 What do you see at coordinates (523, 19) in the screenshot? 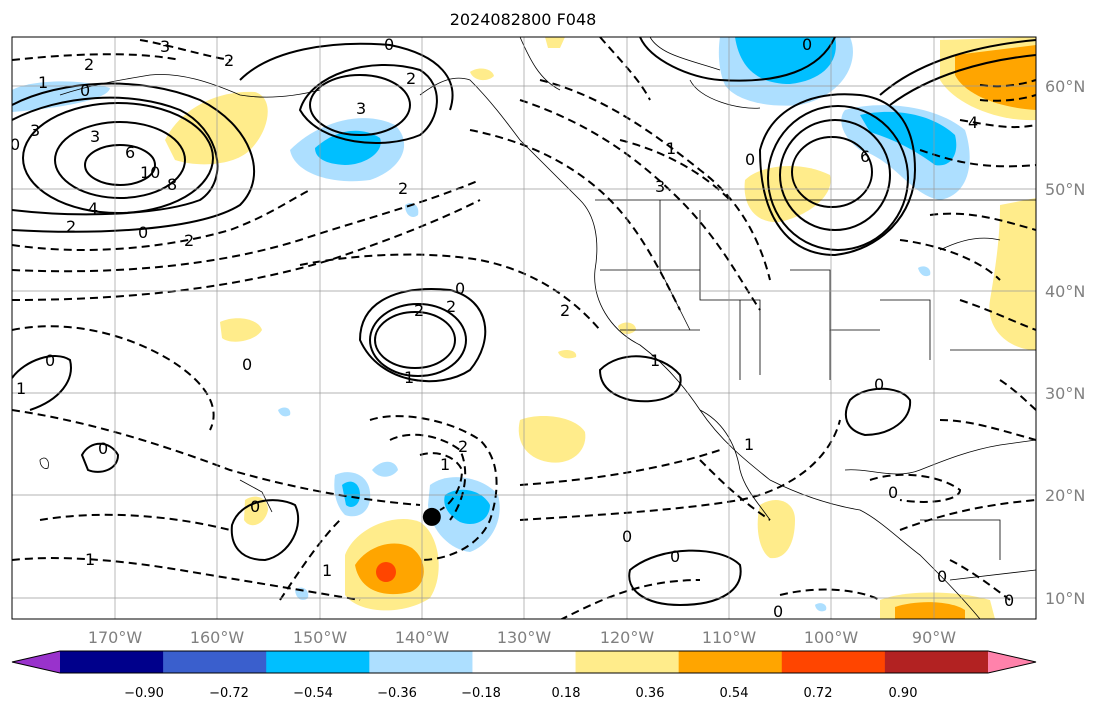
I see `figure-title: 2024082800 F048` at bounding box center [523, 19].